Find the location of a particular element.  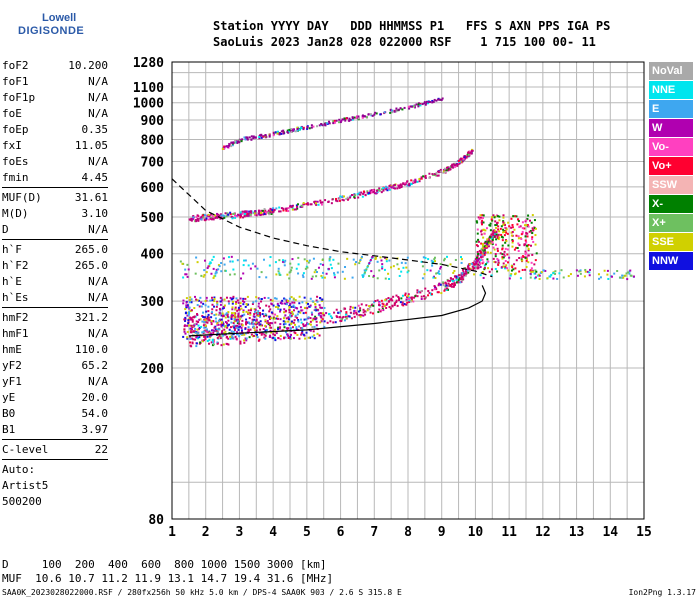

x-tick-label: 8 is located at coordinates (408, 532).